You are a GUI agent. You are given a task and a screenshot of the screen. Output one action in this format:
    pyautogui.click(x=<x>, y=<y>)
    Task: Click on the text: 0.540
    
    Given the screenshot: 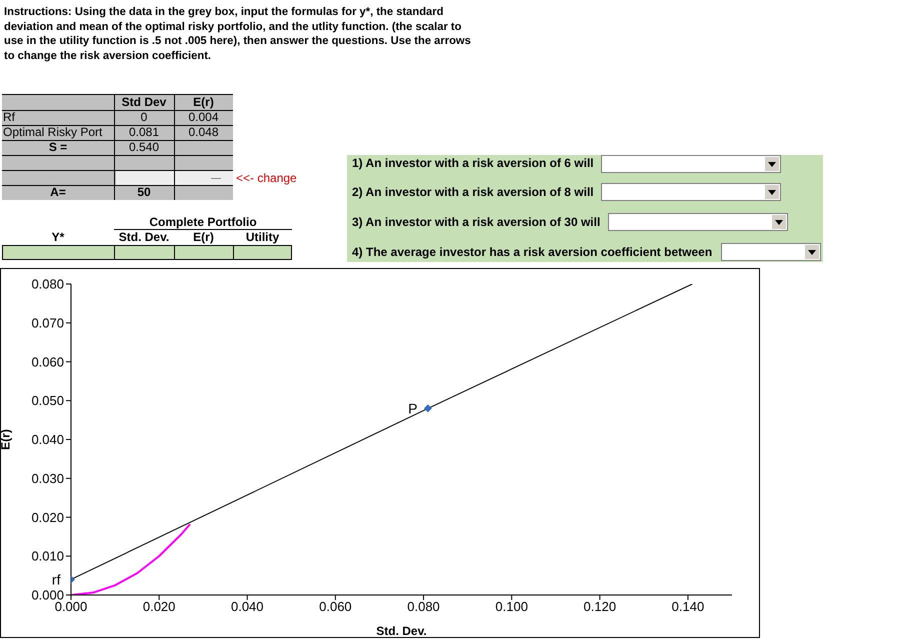 What is the action you would take?
    pyautogui.click(x=144, y=147)
    